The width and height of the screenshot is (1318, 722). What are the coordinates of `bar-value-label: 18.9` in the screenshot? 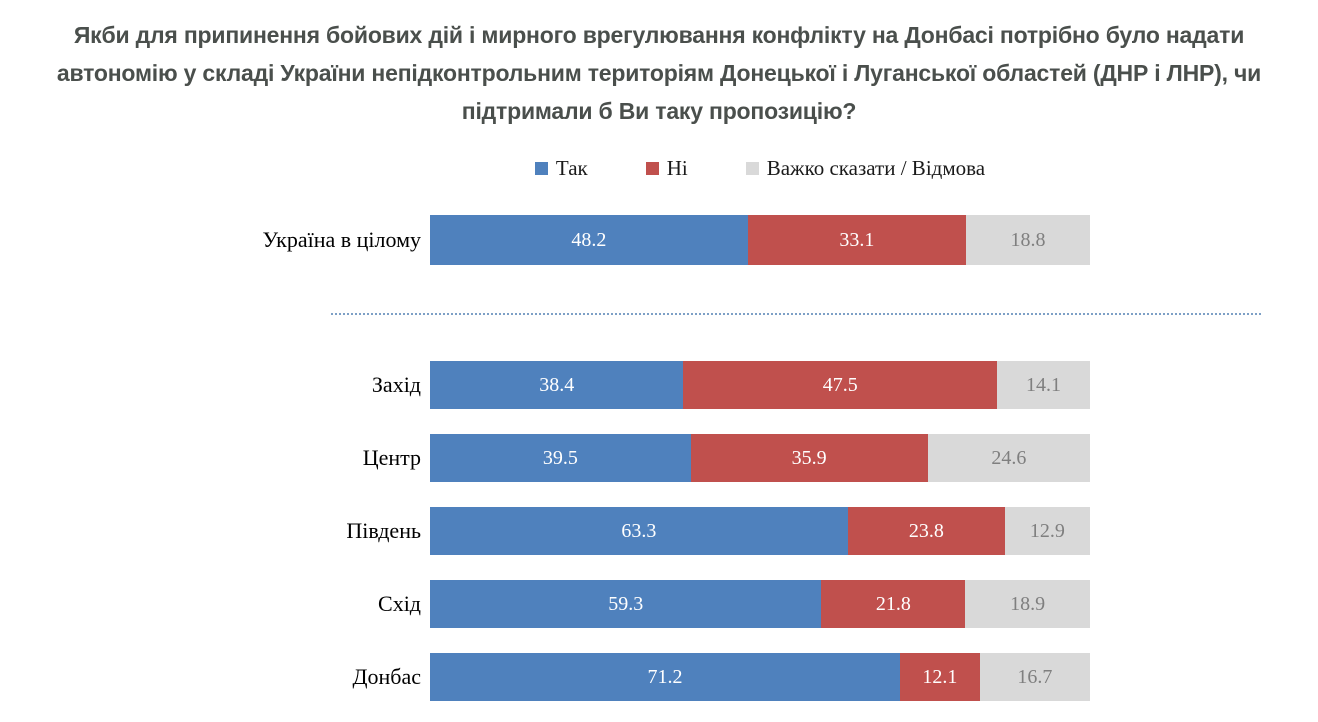 It's located at (1028, 604).